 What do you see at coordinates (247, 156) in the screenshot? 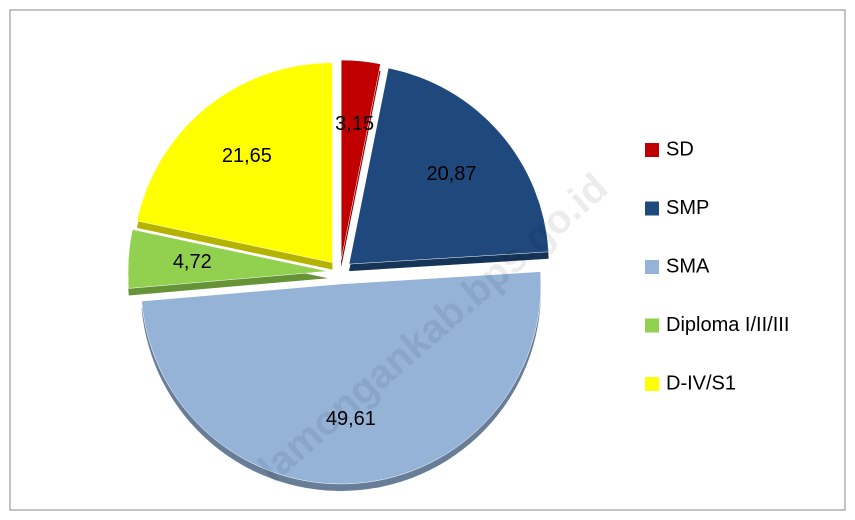
I see `data-label: 21,65` at bounding box center [247, 156].